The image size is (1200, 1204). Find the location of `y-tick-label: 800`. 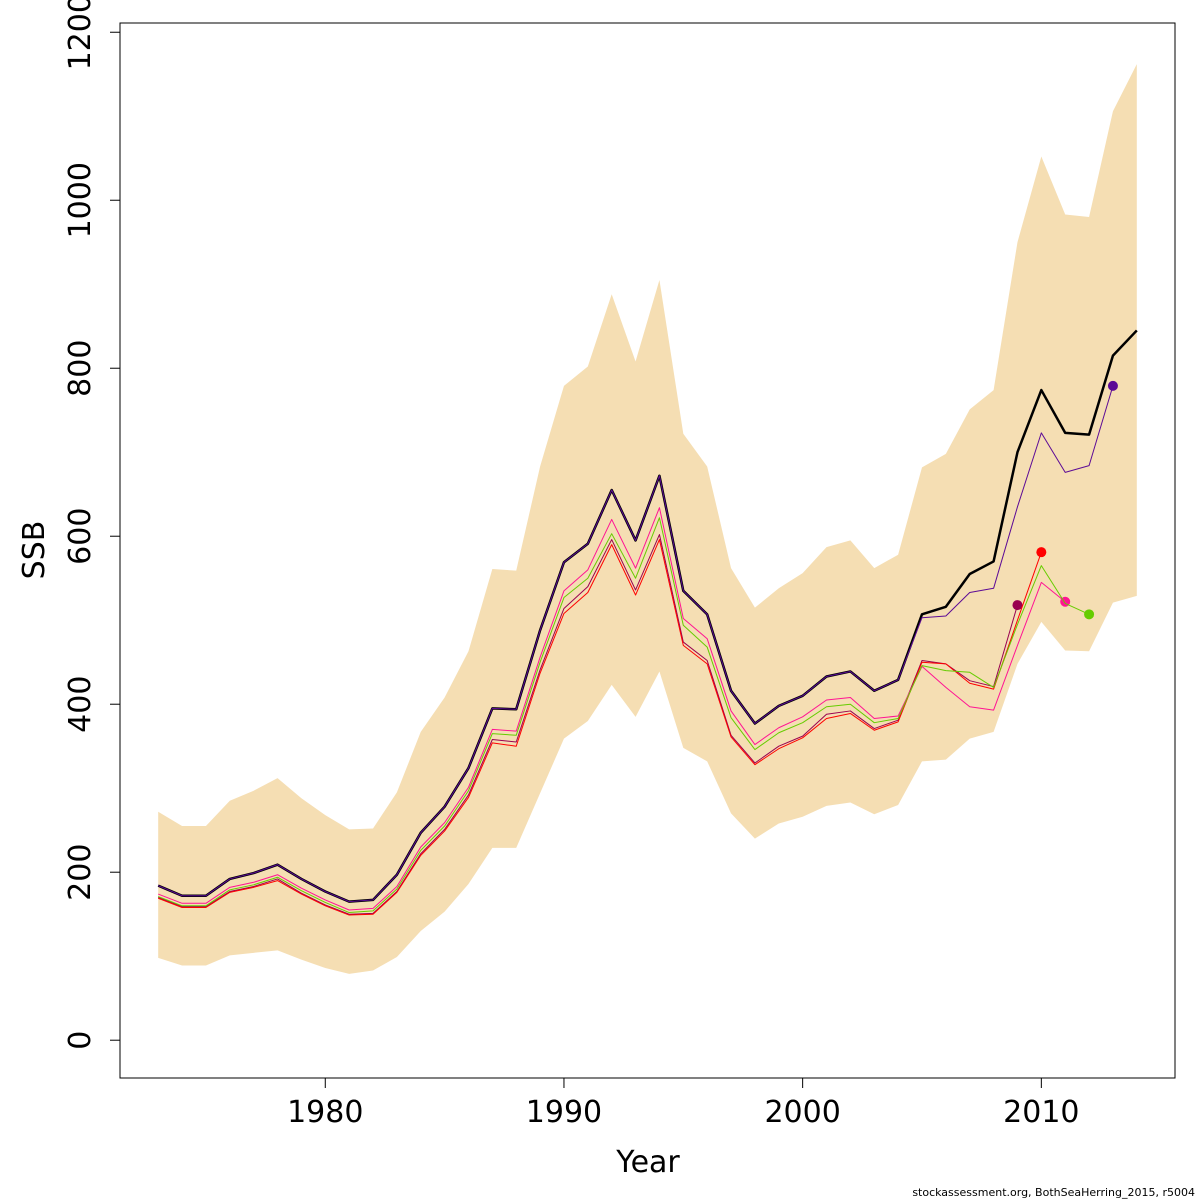

y-tick-label: 800 is located at coordinates (80, 368).